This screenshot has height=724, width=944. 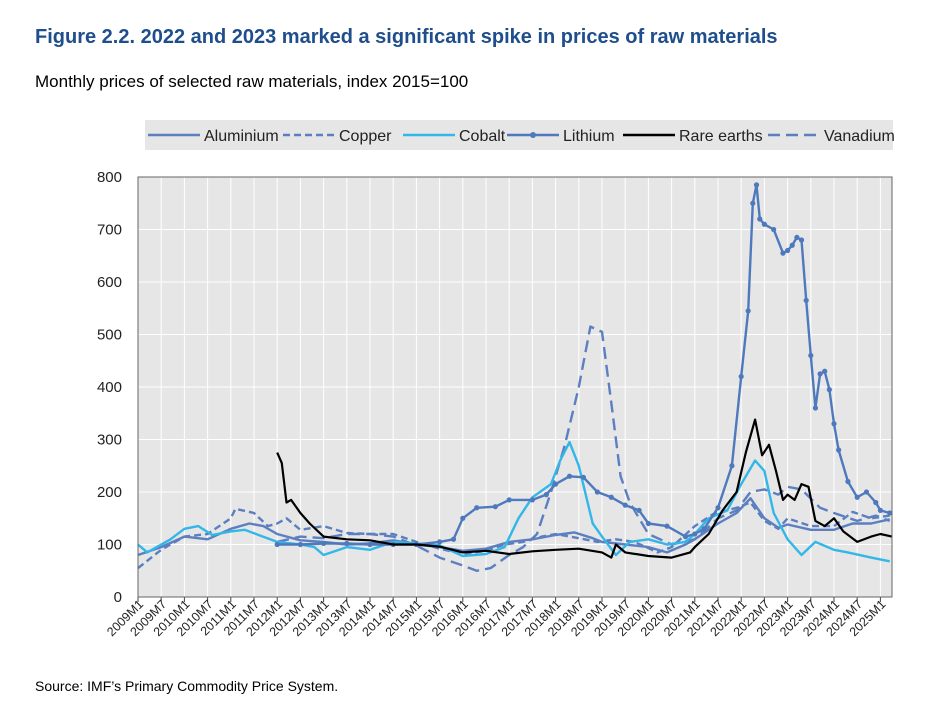 I want to click on y-tick-label: 200, so click(x=109, y=492).